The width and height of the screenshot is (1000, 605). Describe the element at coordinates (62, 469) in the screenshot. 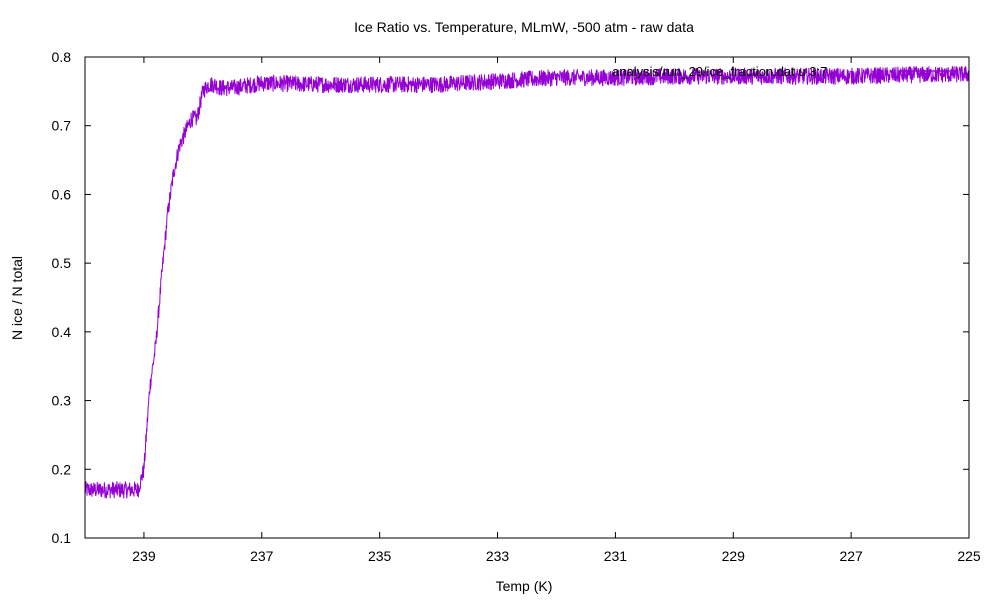

I see `y-tick-label: 0.2` at that location.